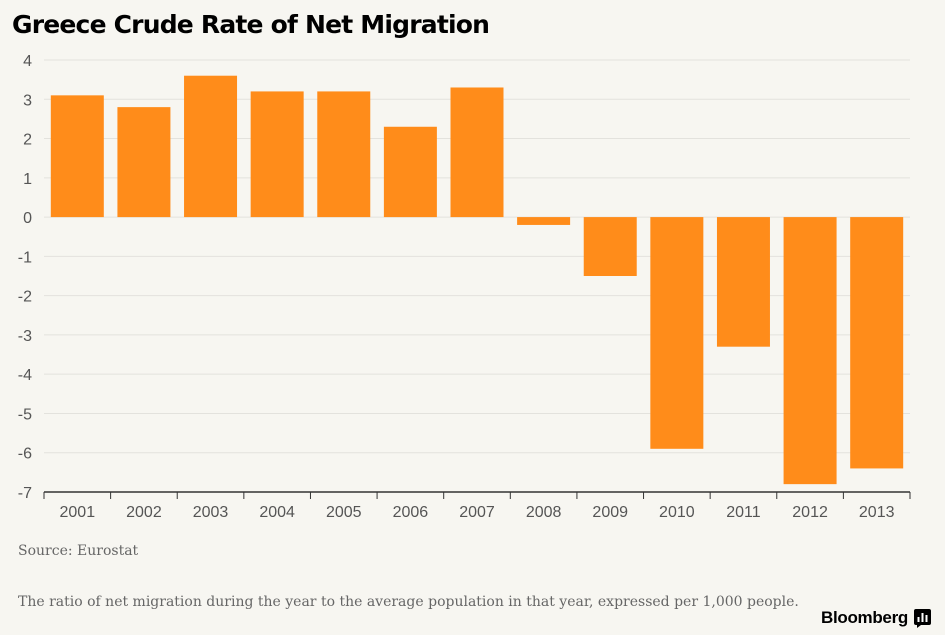 Image resolution: width=945 pixels, height=635 pixels. What do you see at coordinates (27, 61) in the screenshot?
I see `y-tick-label: 4` at bounding box center [27, 61].